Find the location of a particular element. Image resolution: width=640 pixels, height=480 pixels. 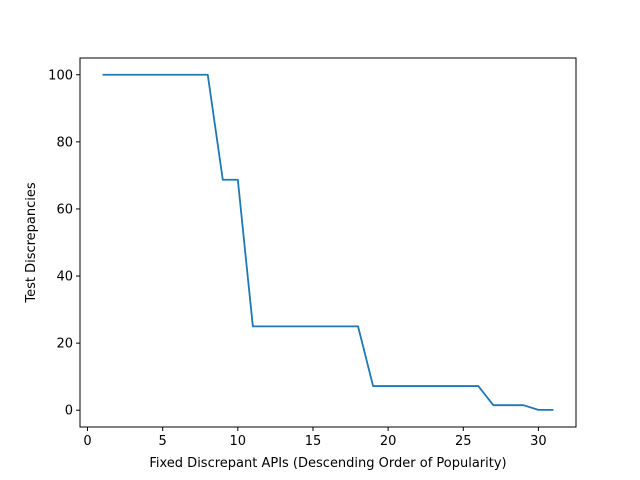

x-axis-ticks: 0 5 10 15 20 25 30 is located at coordinates (315, 438).